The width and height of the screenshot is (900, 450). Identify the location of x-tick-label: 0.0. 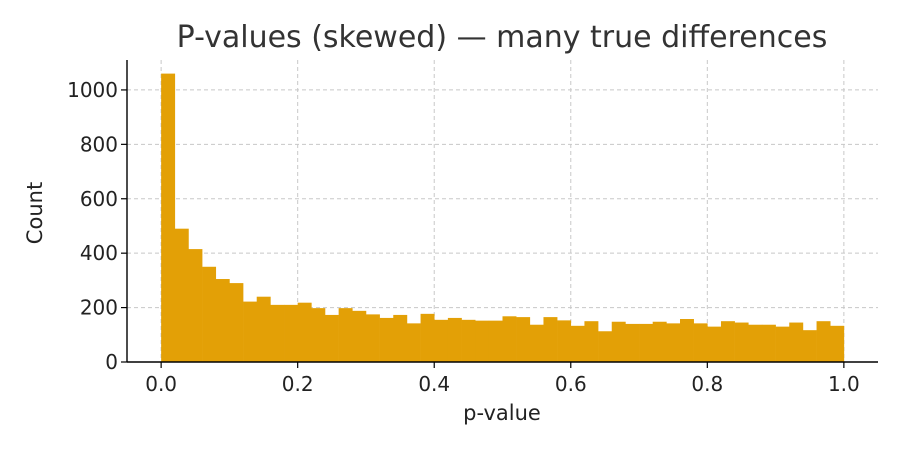
(161, 384).